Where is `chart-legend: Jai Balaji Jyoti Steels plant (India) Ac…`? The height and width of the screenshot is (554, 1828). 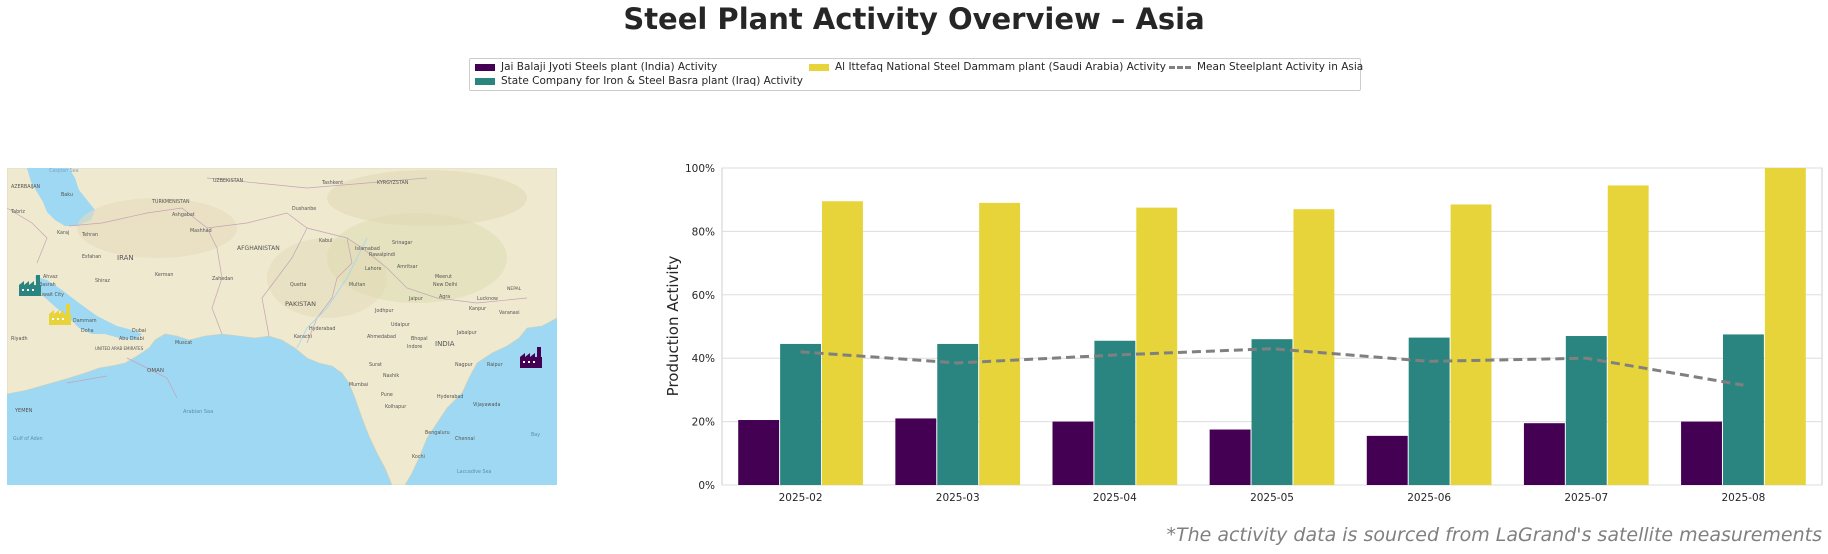
chart-legend: Jai Balaji Jyoti Steels plant (India) Ac… is located at coordinates (916, 74).